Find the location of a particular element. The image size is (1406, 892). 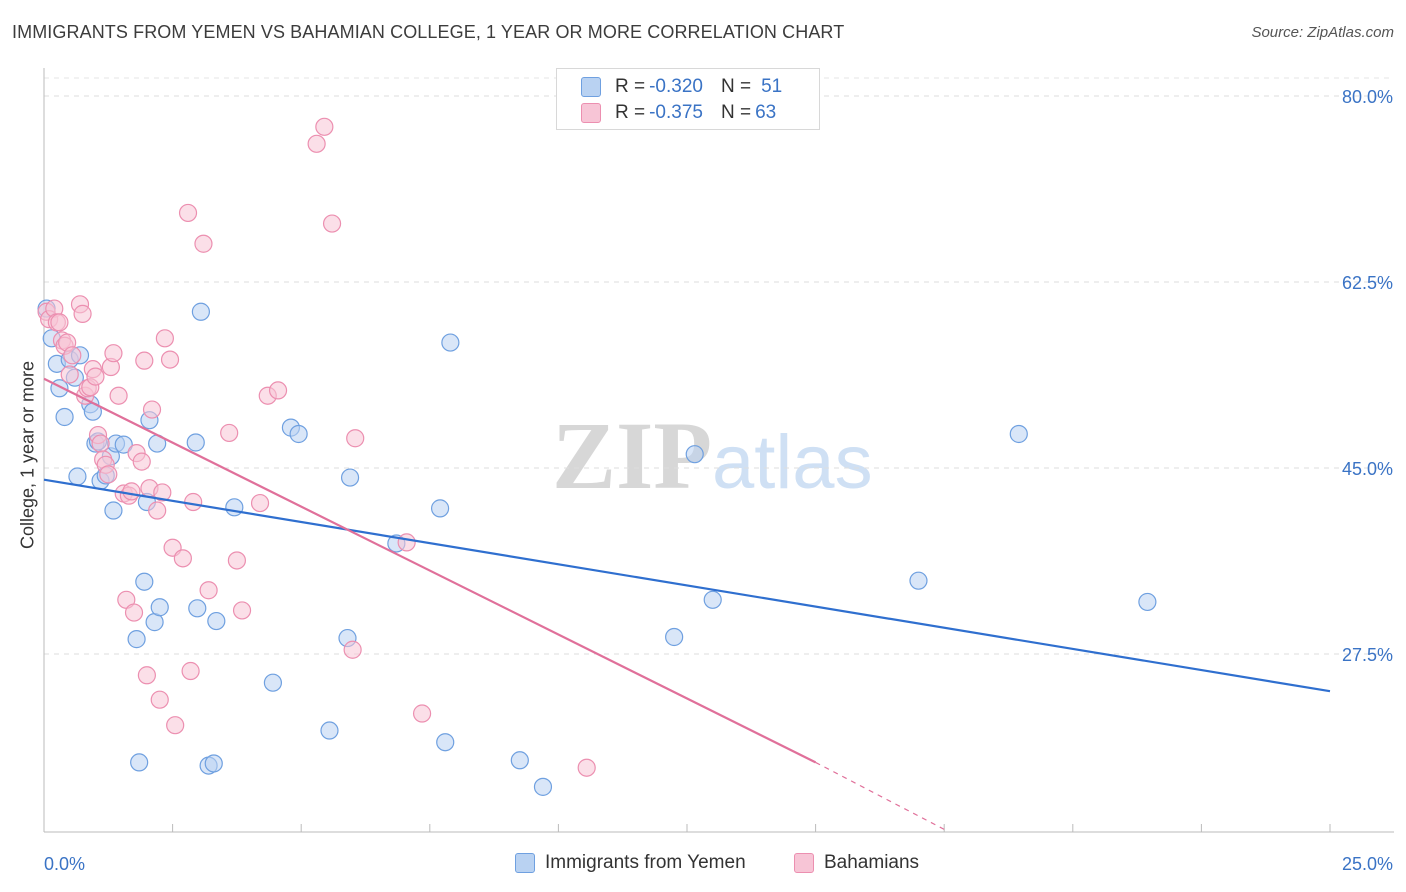

legend-item-bahamians: Bahamians is located at coordinates (856, 863).